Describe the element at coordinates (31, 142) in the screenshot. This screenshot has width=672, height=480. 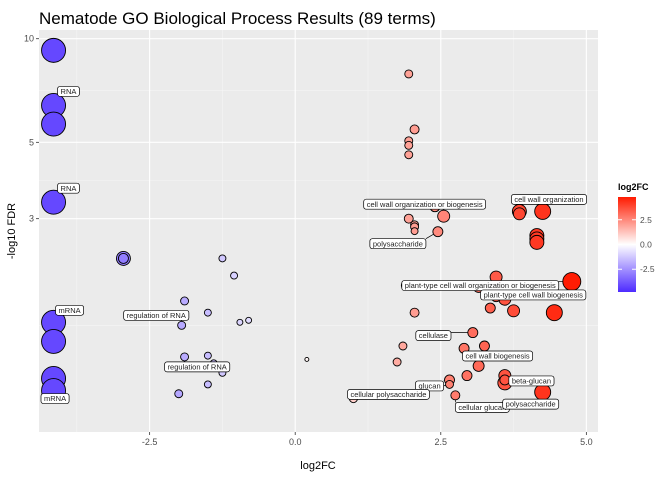
I see `y-tick-label: 5` at that location.